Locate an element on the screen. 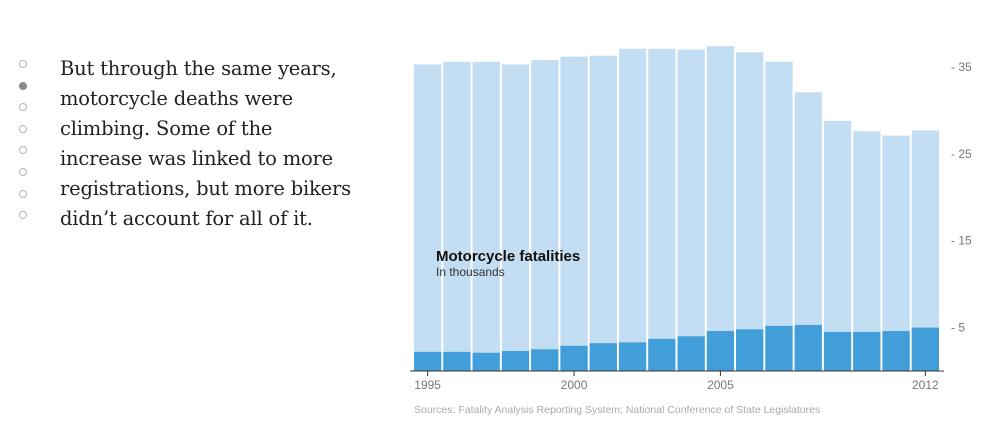 The width and height of the screenshot is (1000, 444). total-bar-2008 is located at coordinates (808, 232).